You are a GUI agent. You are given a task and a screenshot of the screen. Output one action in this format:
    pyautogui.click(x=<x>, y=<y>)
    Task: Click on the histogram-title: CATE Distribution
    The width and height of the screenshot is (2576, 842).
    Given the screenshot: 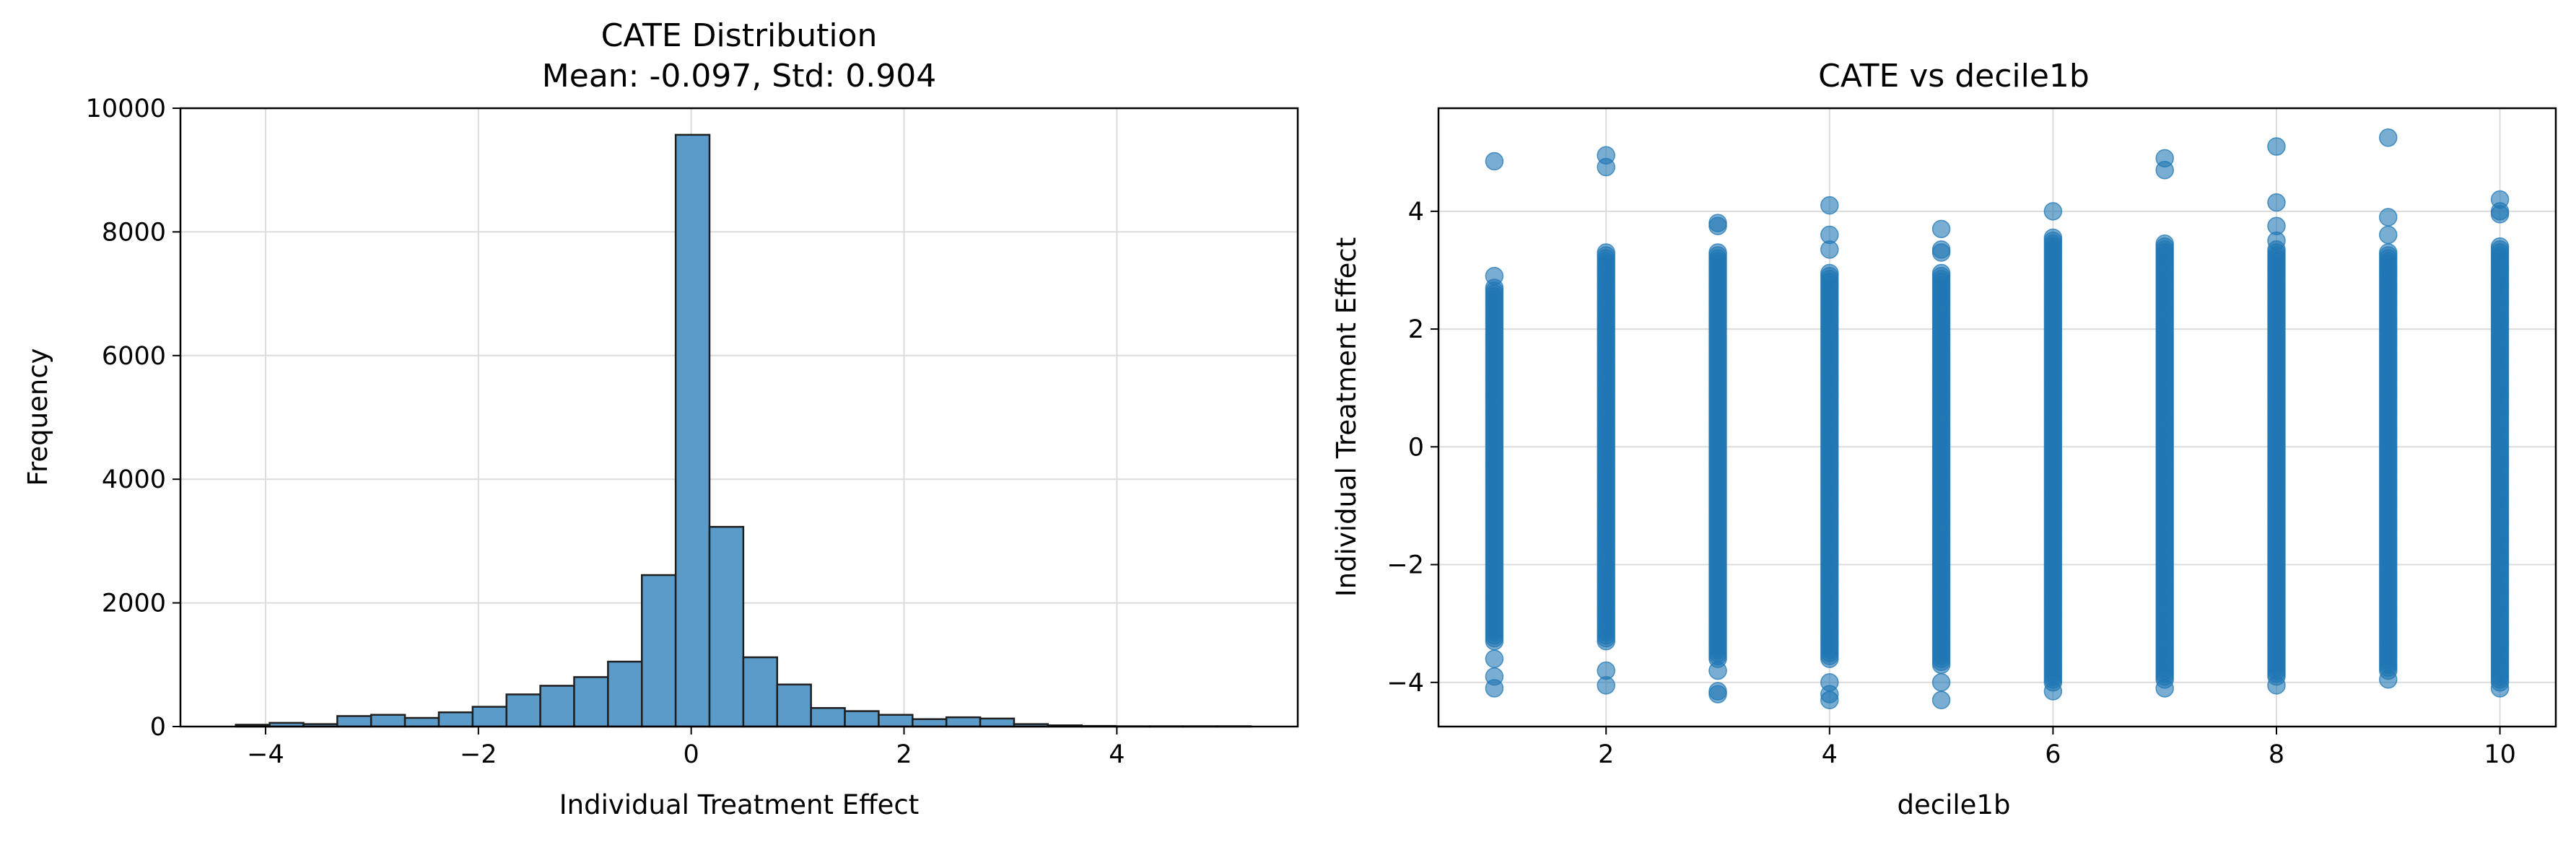 What is the action you would take?
    pyautogui.click(x=739, y=35)
    